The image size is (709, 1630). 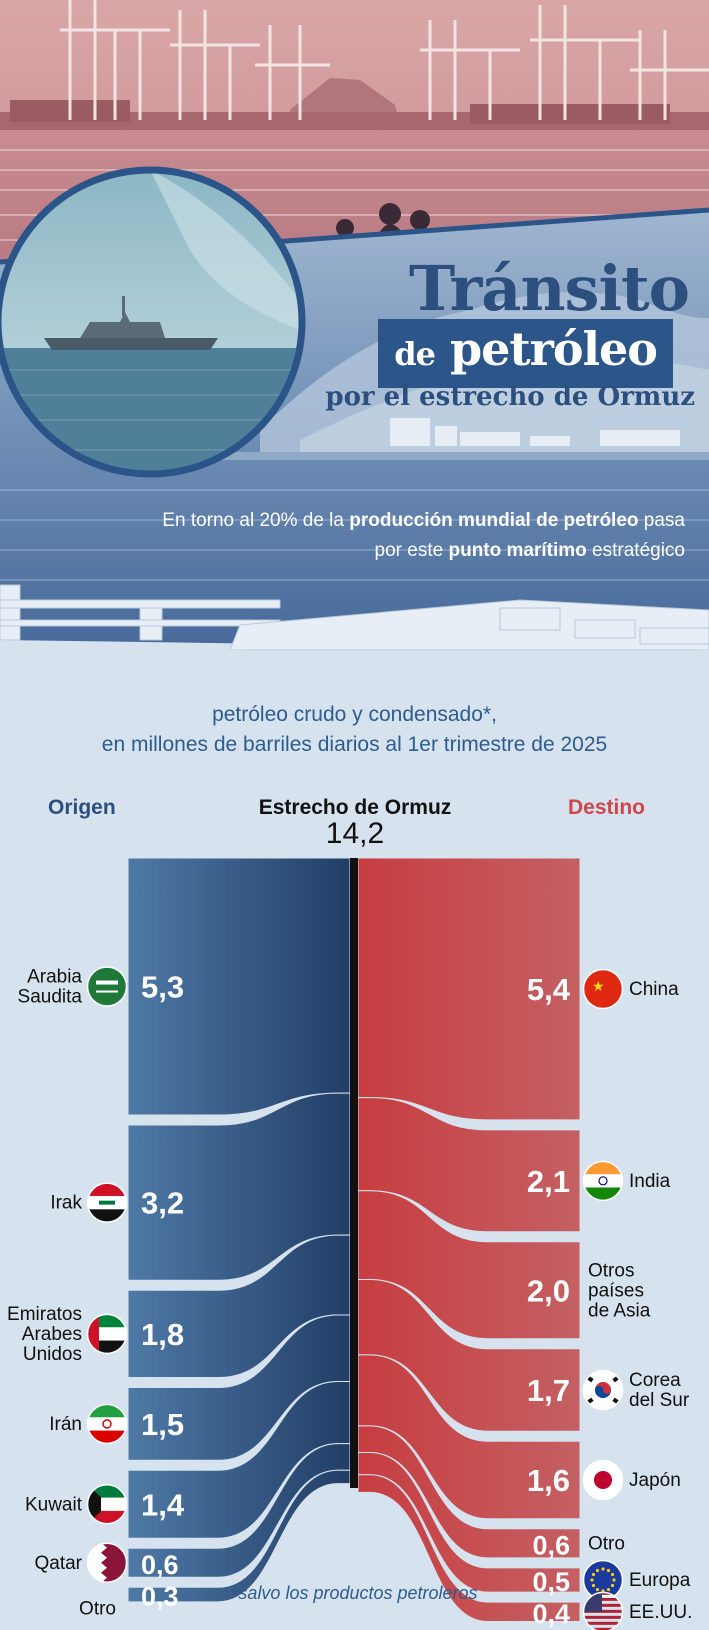 I want to click on origin-header: Origen, so click(x=82, y=807).